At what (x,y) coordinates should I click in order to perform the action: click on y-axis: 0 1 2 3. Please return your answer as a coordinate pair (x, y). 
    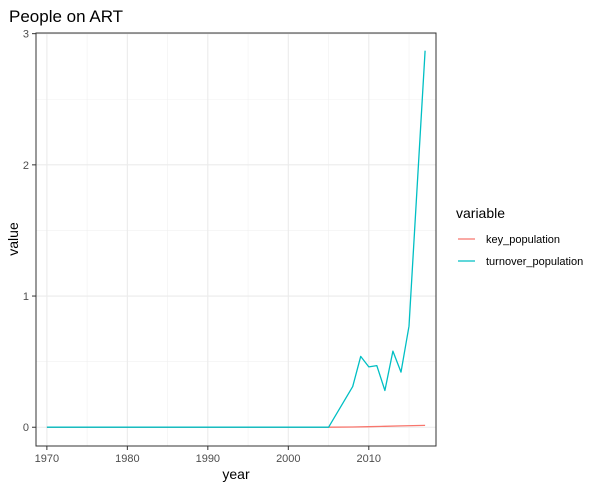
    Looking at the image, I should click on (29, 231).